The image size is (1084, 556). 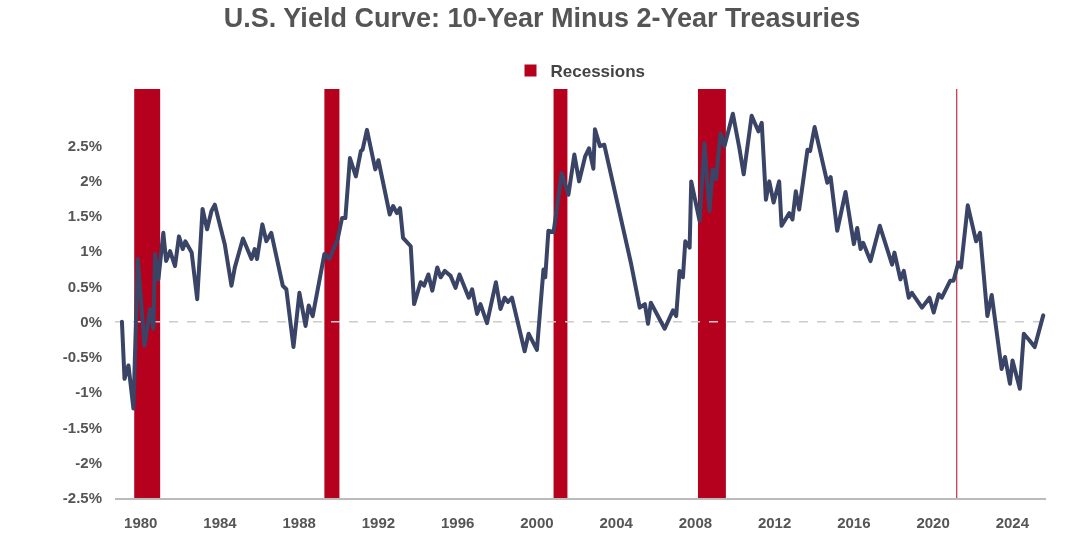 What do you see at coordinates (82, 357) in the screenshot?
I see `y-tick-label: -0.5%` at bounding box center [82, 357].